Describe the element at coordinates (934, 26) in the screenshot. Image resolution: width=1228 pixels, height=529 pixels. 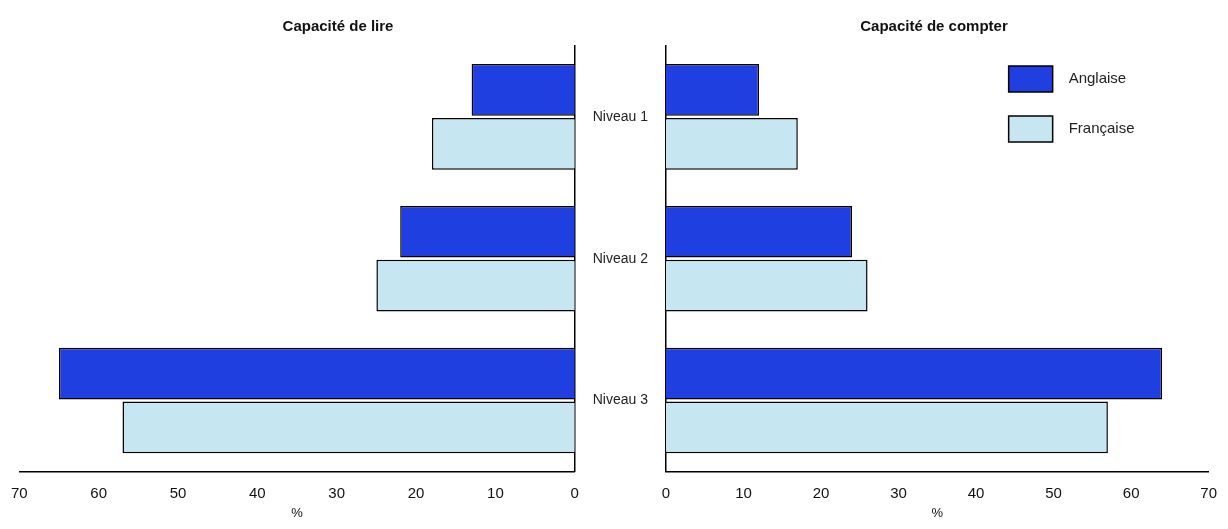
I see `chart-title: Capacité de compter` at that location.